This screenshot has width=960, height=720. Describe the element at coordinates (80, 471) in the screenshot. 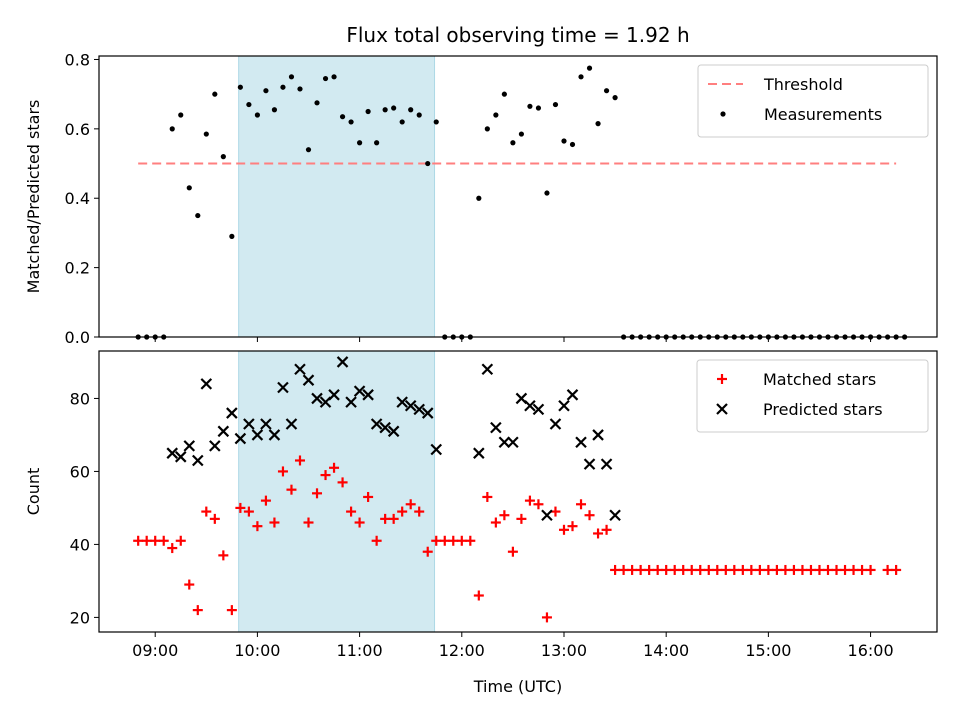

I see `y-tick-label: 60` at that location.